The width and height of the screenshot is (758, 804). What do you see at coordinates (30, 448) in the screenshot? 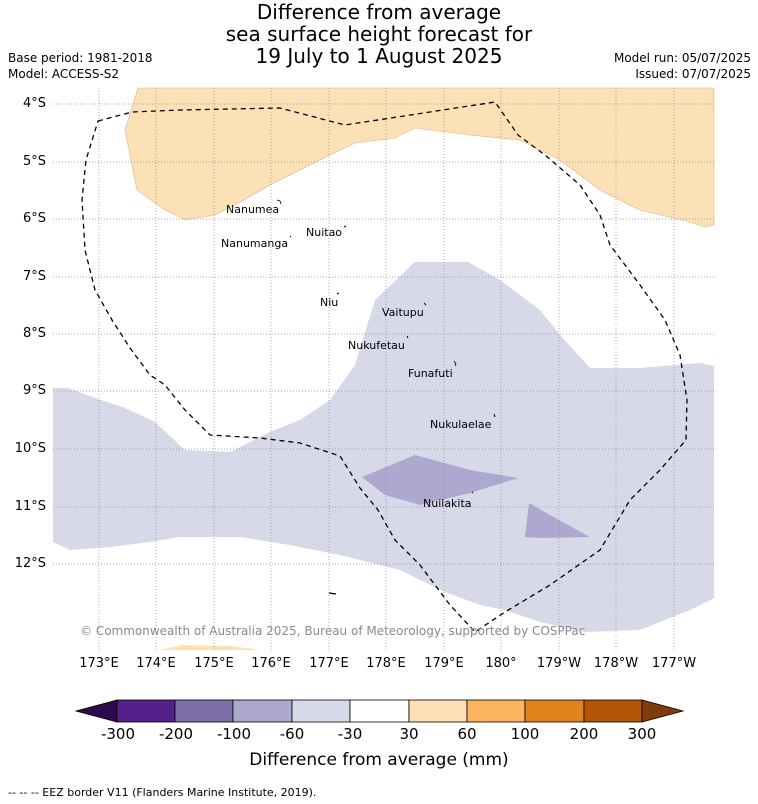
I see `lat-label: 10°S` at bounding box center [30, 448].